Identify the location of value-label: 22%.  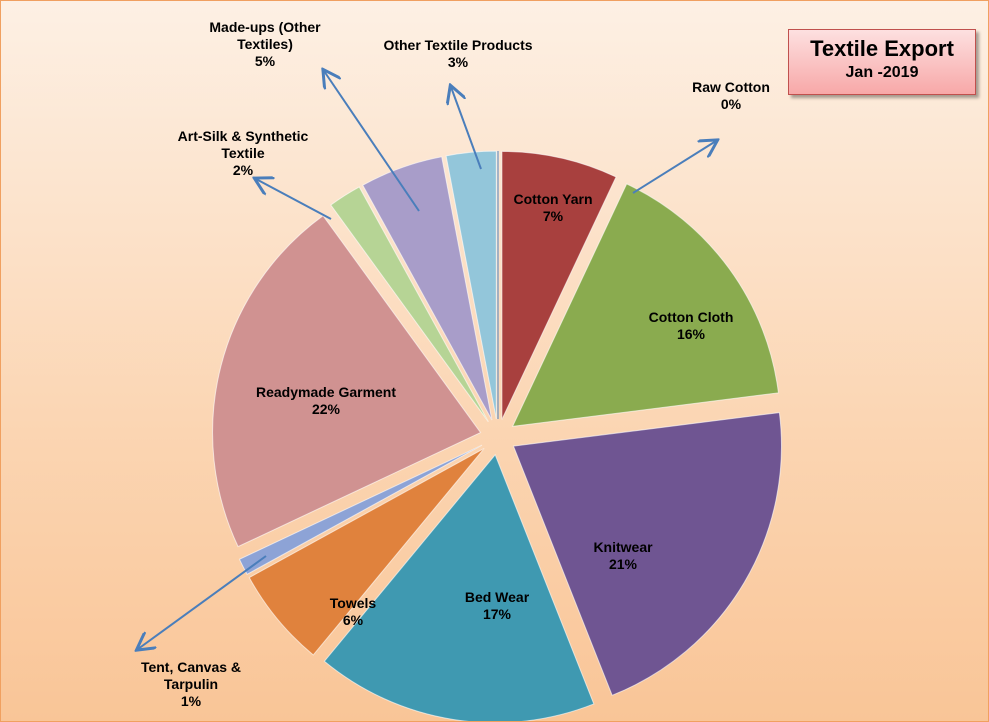
(326, 409).